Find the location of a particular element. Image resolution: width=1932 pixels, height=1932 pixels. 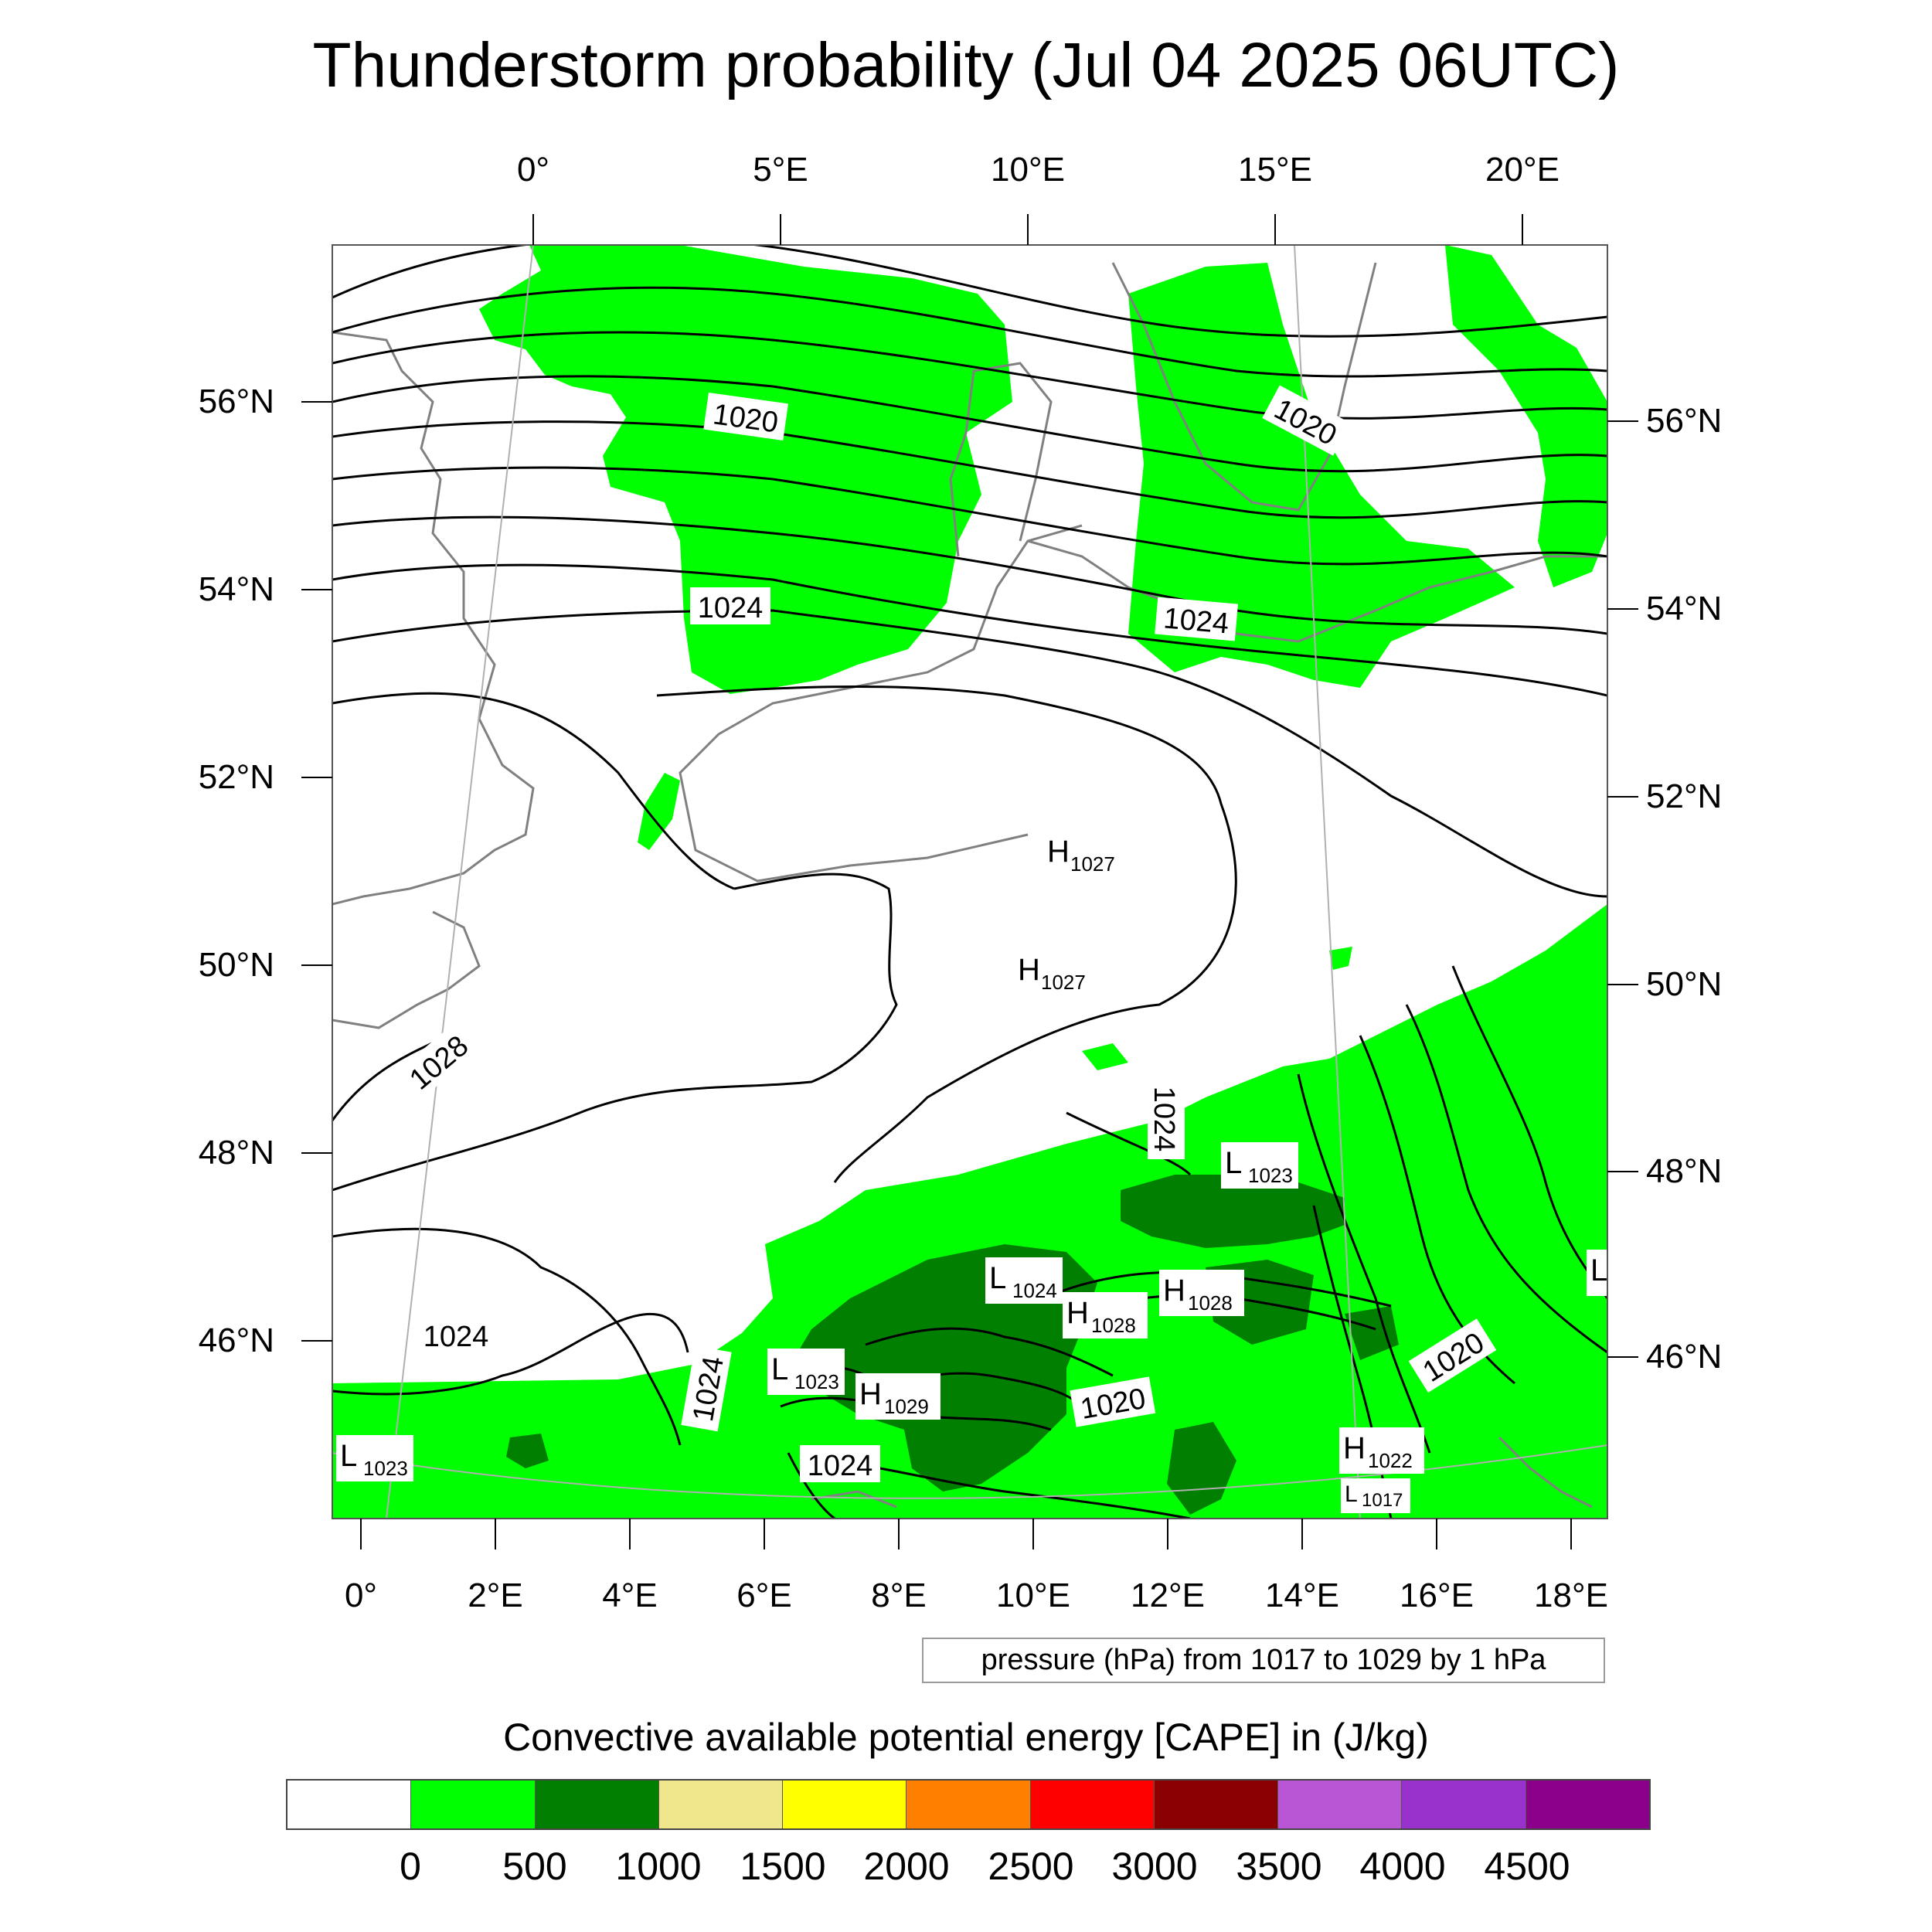

lon-label-bottom: 4°E is located at coordinates (630, 1596).